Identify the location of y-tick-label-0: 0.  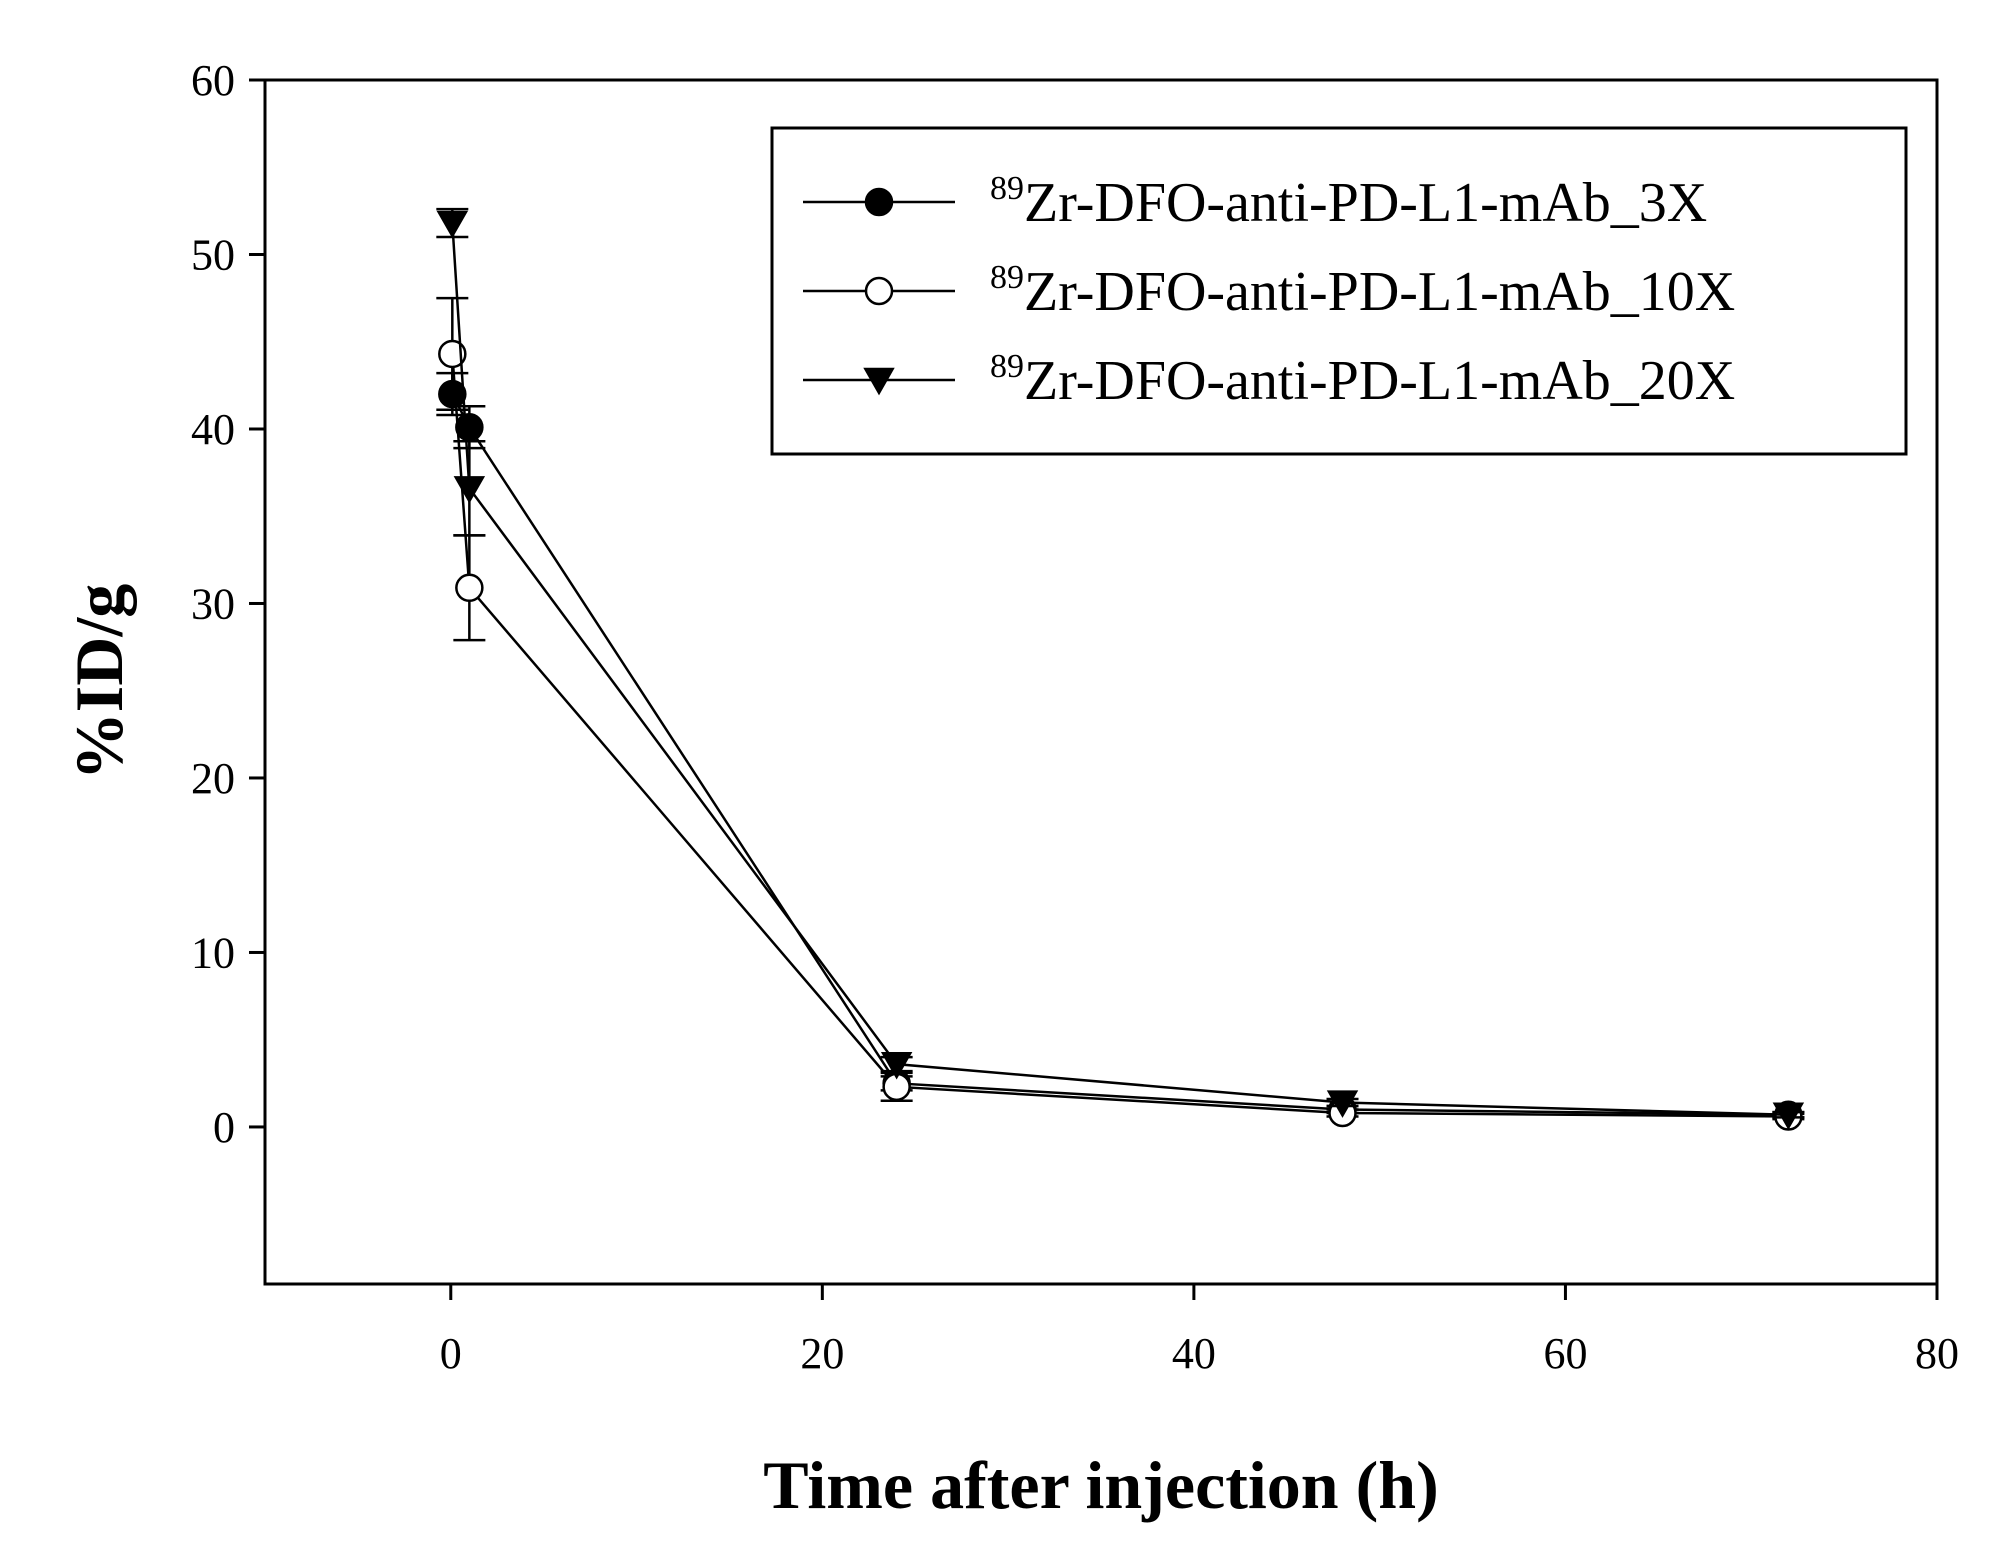
(224, 1127).